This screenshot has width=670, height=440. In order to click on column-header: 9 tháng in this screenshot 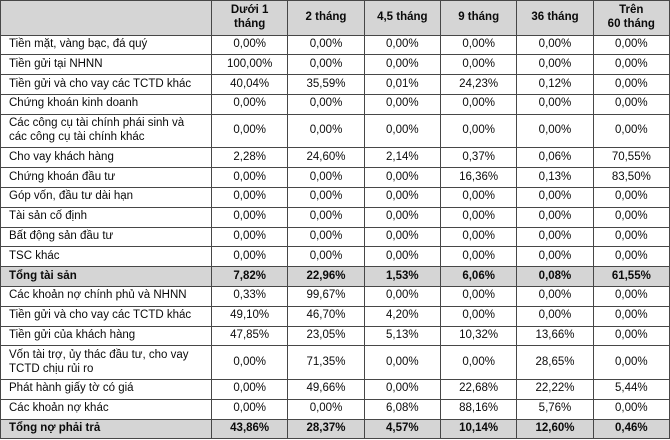, I will do `click(478, 18)`.